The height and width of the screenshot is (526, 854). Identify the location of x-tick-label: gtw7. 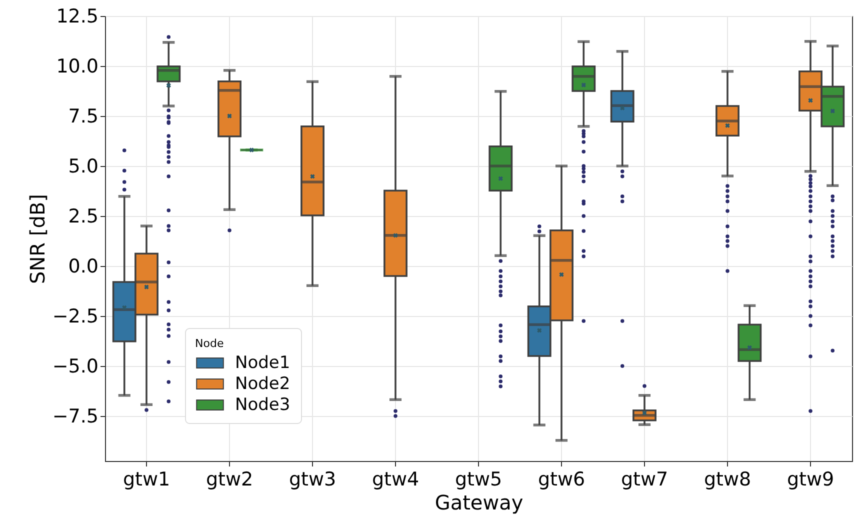
(644, 479).